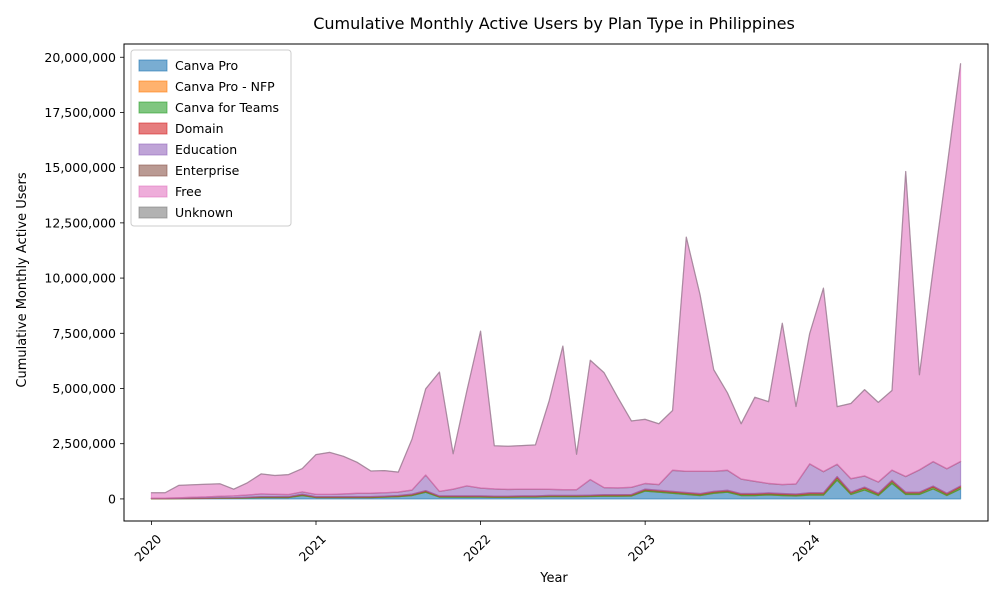 The image size is (1000, 600). What do you see at coordinates (225, 86) in the screenshot?
I see `legend-label: Canva Pro - NFP` at bounding box center [225, 86].